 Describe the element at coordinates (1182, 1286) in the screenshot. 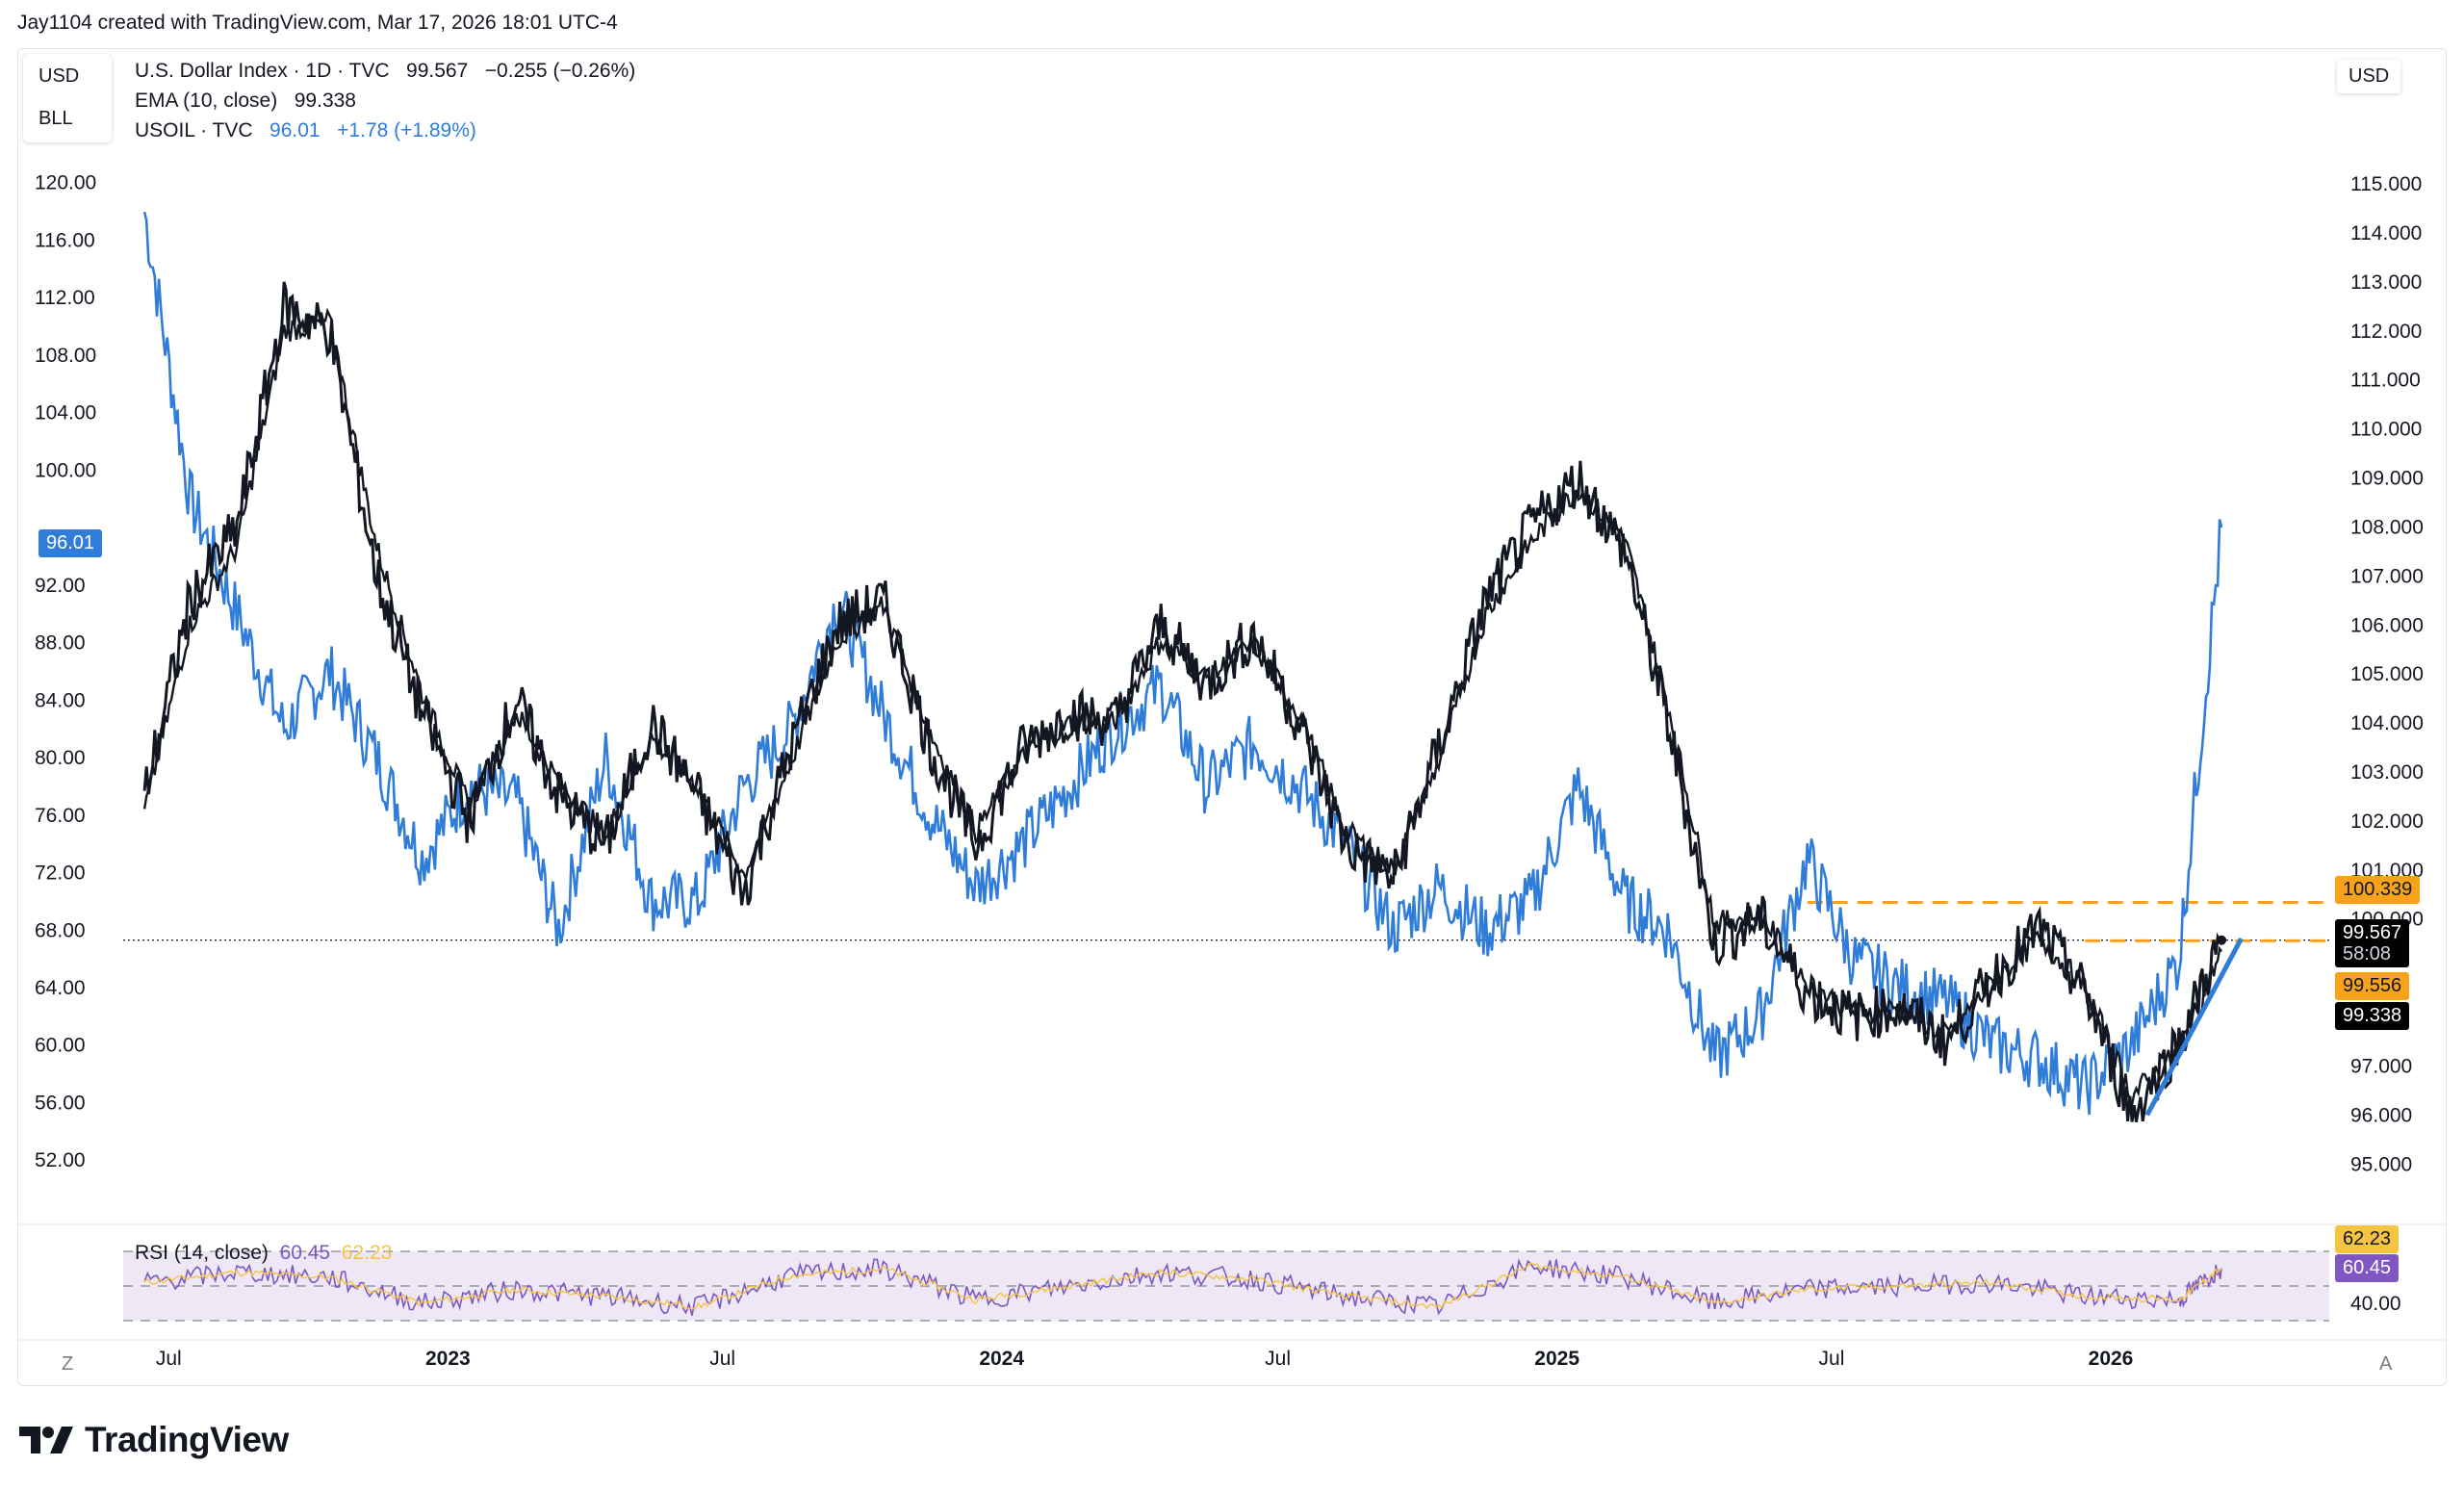

I see `rsi-ma-line` at that location.